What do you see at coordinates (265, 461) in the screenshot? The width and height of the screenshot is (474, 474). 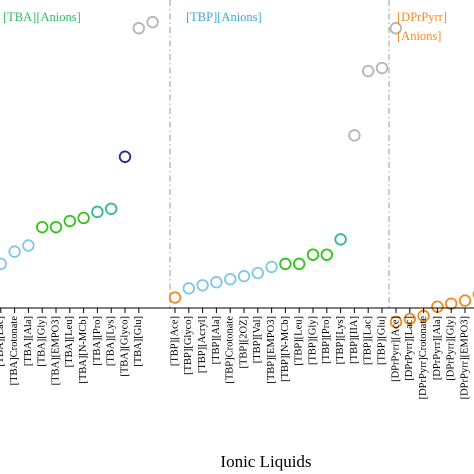 I see `x-axis-title: Ionic Liquids` at bounding box center [265, 461].